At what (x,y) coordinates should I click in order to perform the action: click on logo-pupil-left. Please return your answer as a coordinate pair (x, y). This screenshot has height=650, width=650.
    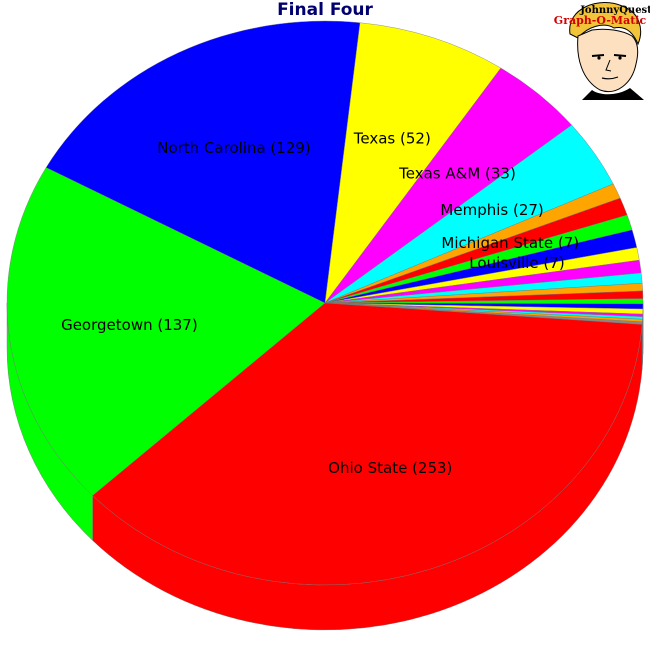
    Looking at the image, I should click on (599, 58).